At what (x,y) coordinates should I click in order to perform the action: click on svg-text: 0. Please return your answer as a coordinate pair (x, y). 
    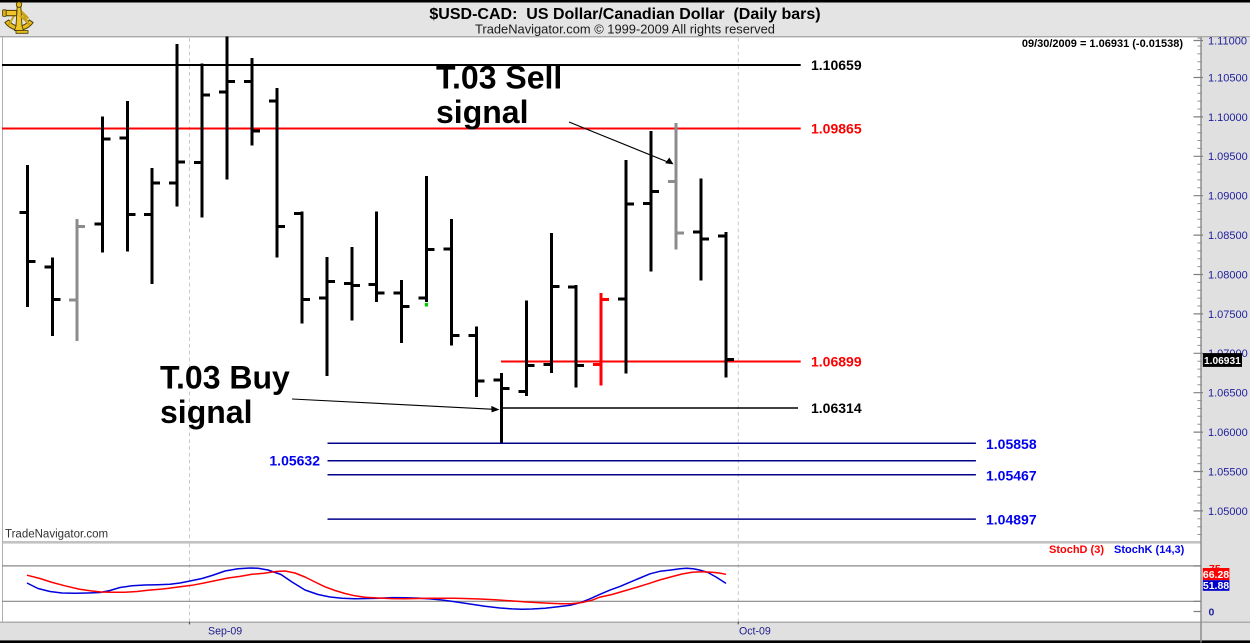
    Looking at the image, I should click on (1212, 612).